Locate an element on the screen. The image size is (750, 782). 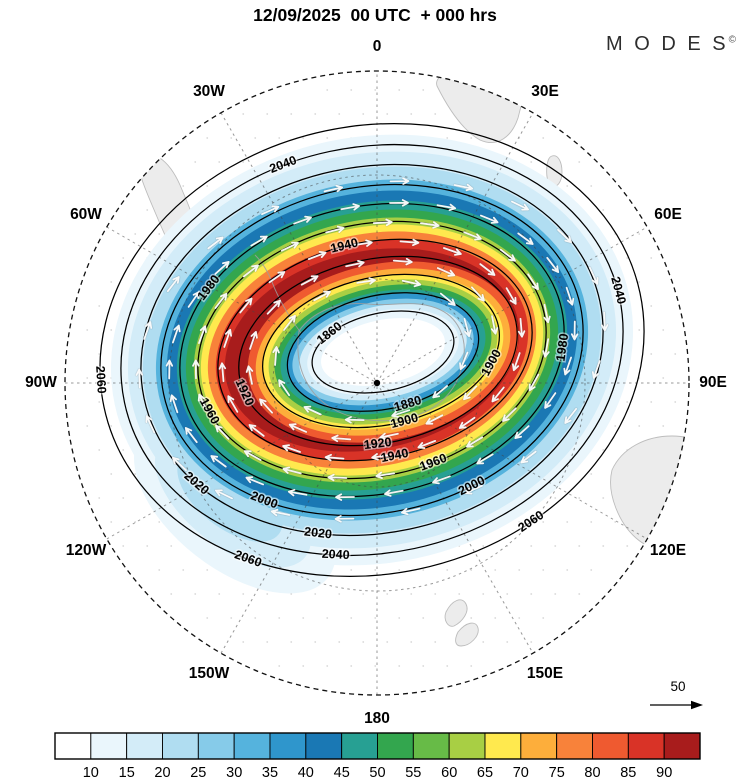
colorbar-tick: 90 is located at coordinates (664, 773).